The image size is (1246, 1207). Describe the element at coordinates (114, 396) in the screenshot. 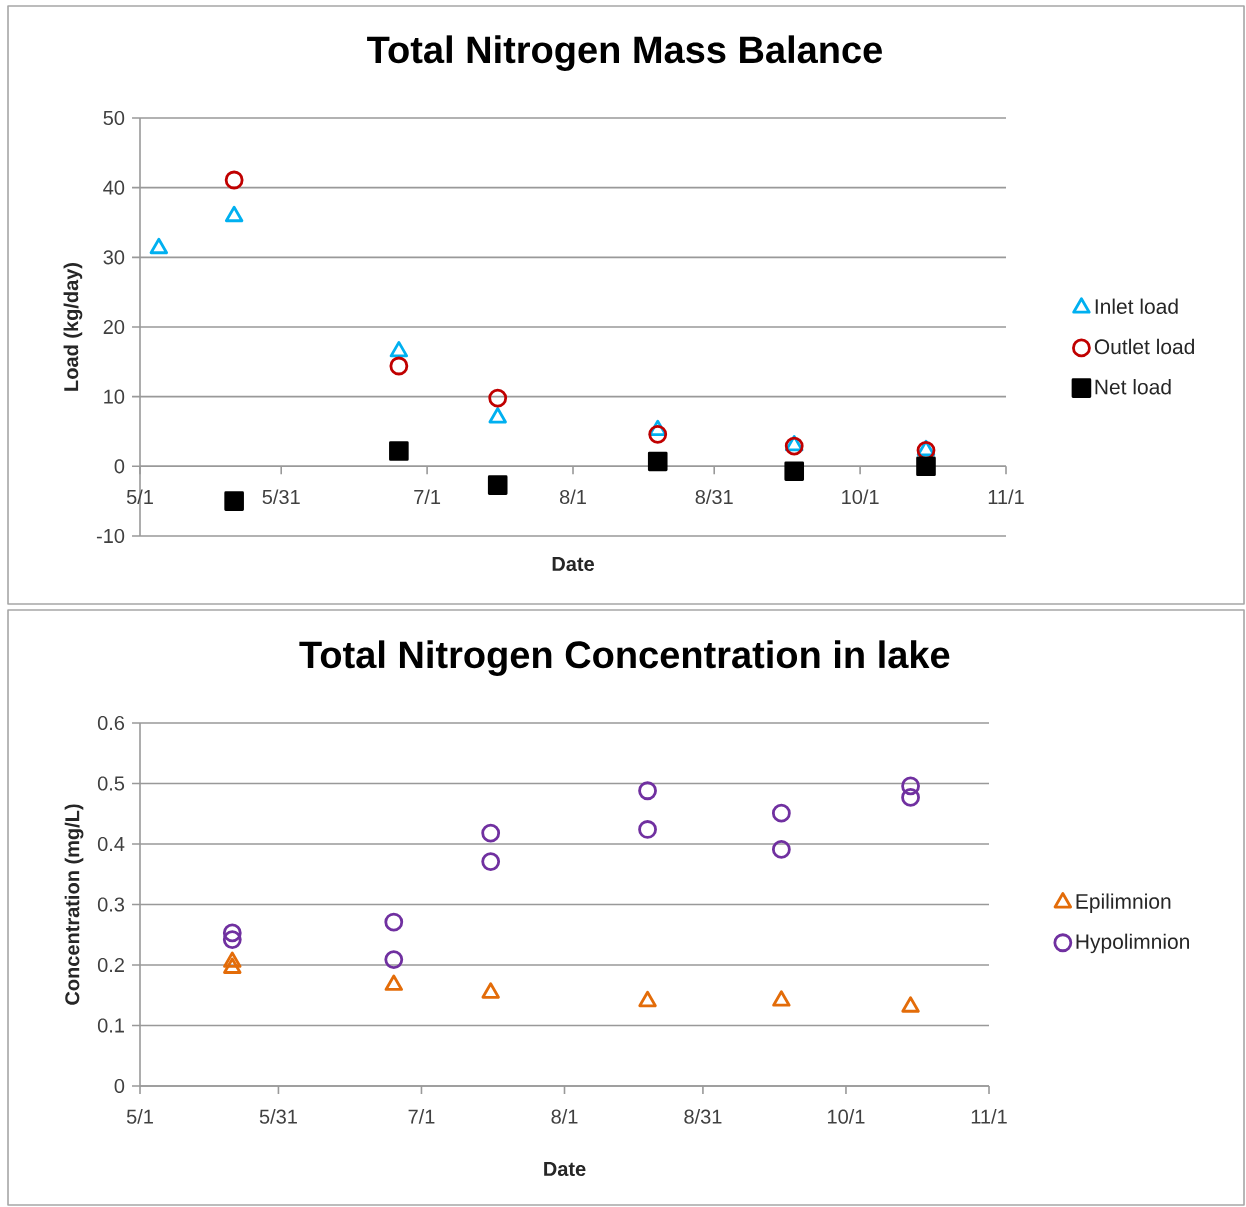

I see `y-tick-label: 10` at that location.